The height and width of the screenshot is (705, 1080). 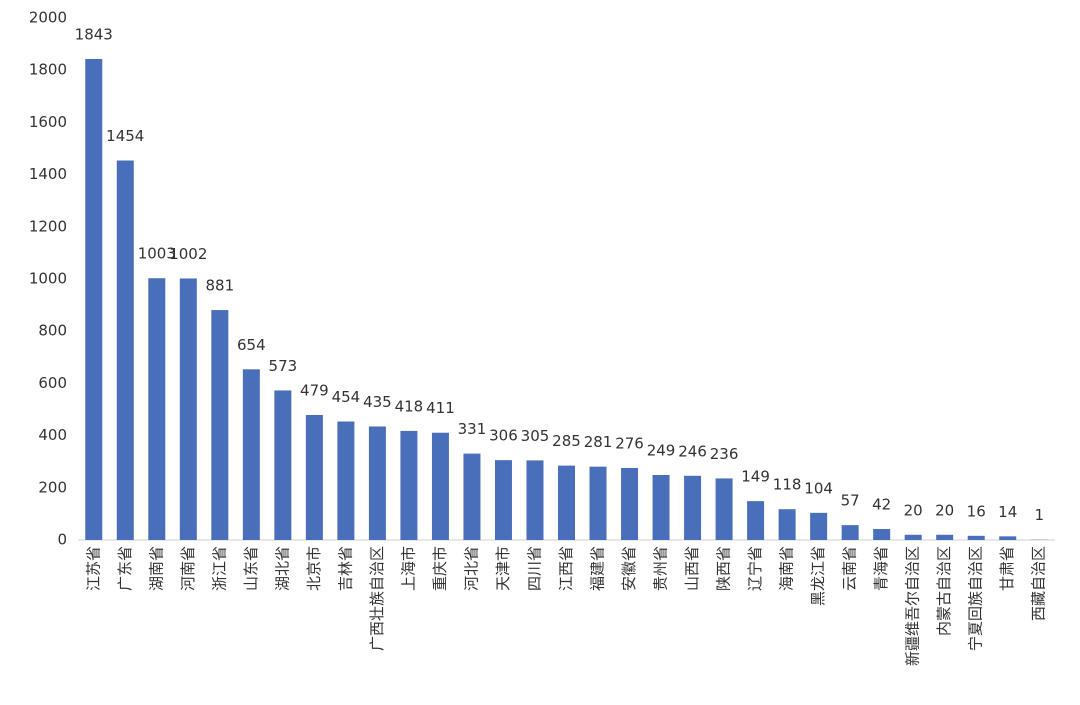 What do you see at coordinates (534, 568) in the screenshot?
I see `x-tick-label: 四川省` at bounding box center [534, 568].